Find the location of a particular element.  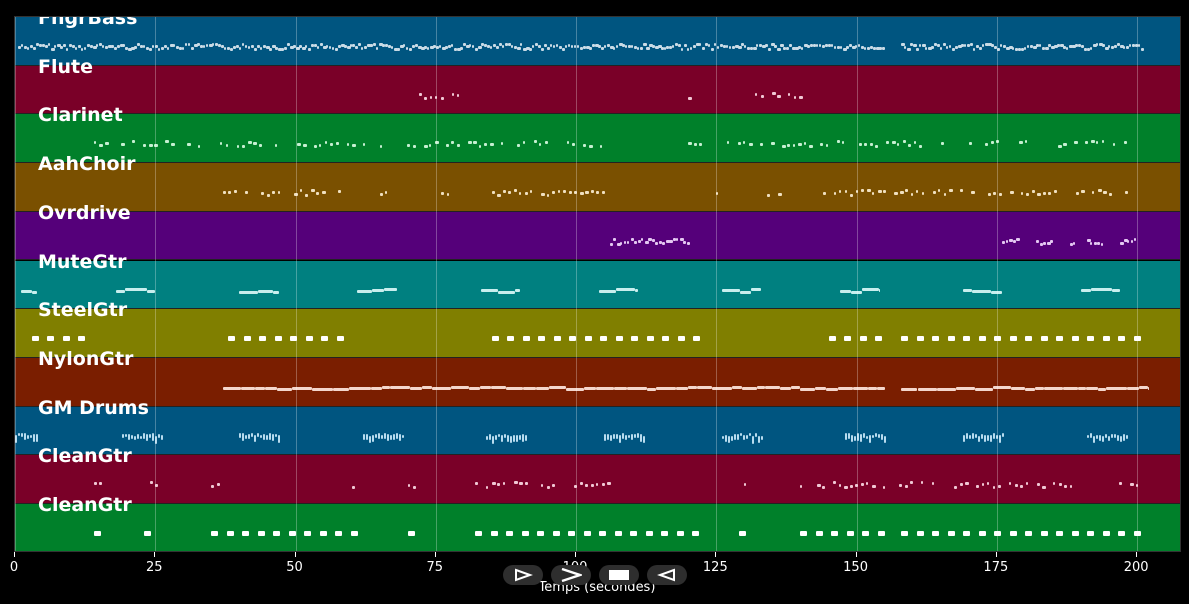

stop-button is located at coordinates (619, 575).